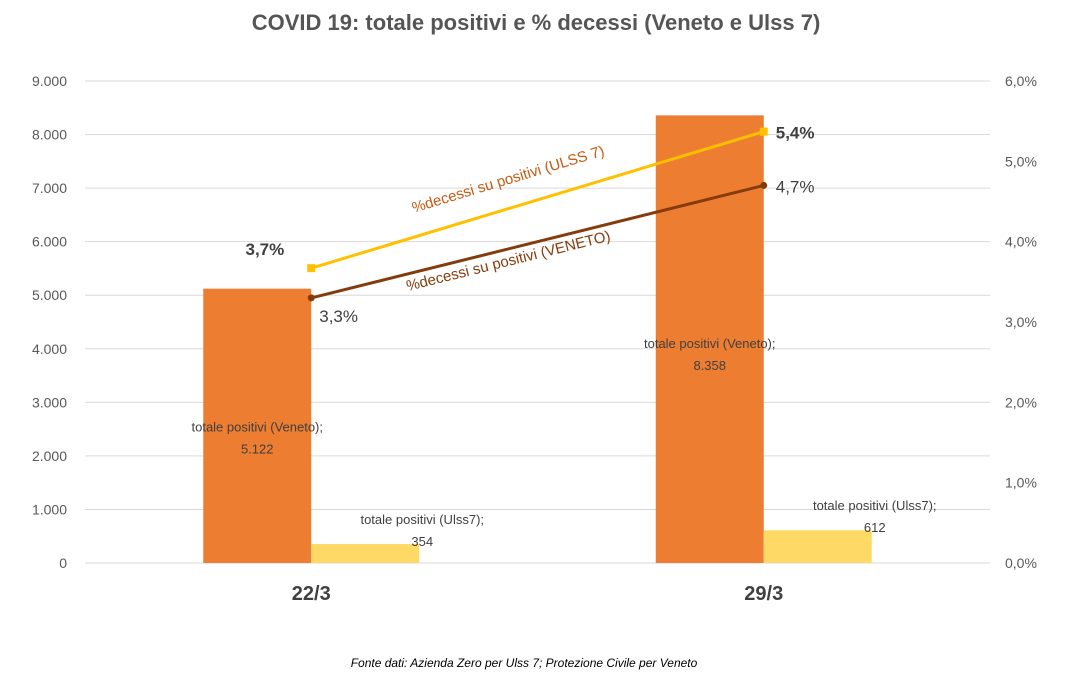 The width and height of the screenshot is (1079, 677). What do you see at coordinates (710, 343) in the screenshot?
I see `bar-label-veneto-1: totale positivi (Veneto);` at bounding box center [710, 343].